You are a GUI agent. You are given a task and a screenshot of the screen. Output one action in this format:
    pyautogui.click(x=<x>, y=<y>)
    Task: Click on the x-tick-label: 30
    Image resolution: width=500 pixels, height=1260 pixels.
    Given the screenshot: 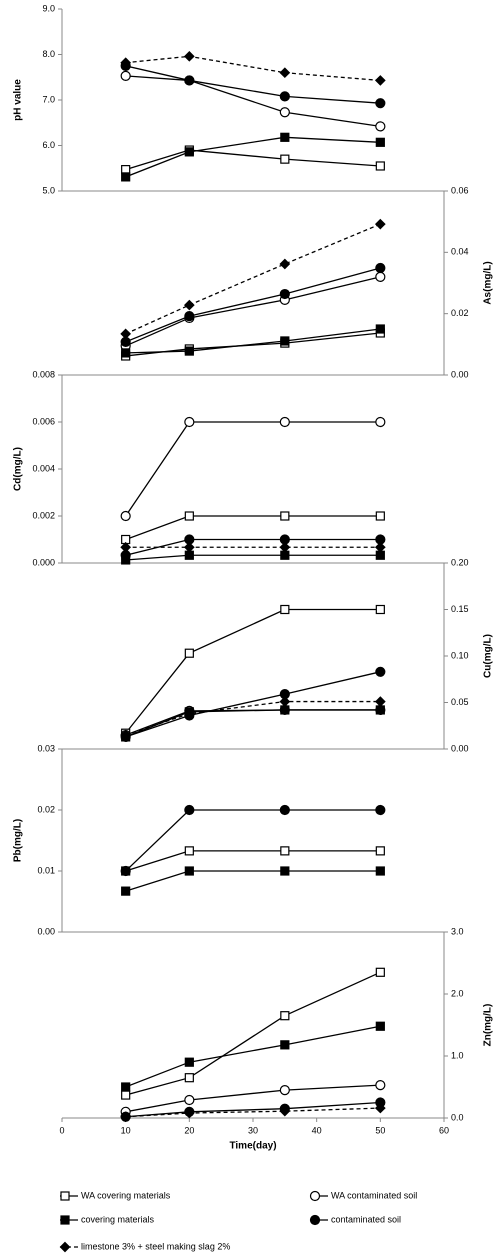 What is the action you would take?
    pyautogui.click(x=253, y=1130)
    